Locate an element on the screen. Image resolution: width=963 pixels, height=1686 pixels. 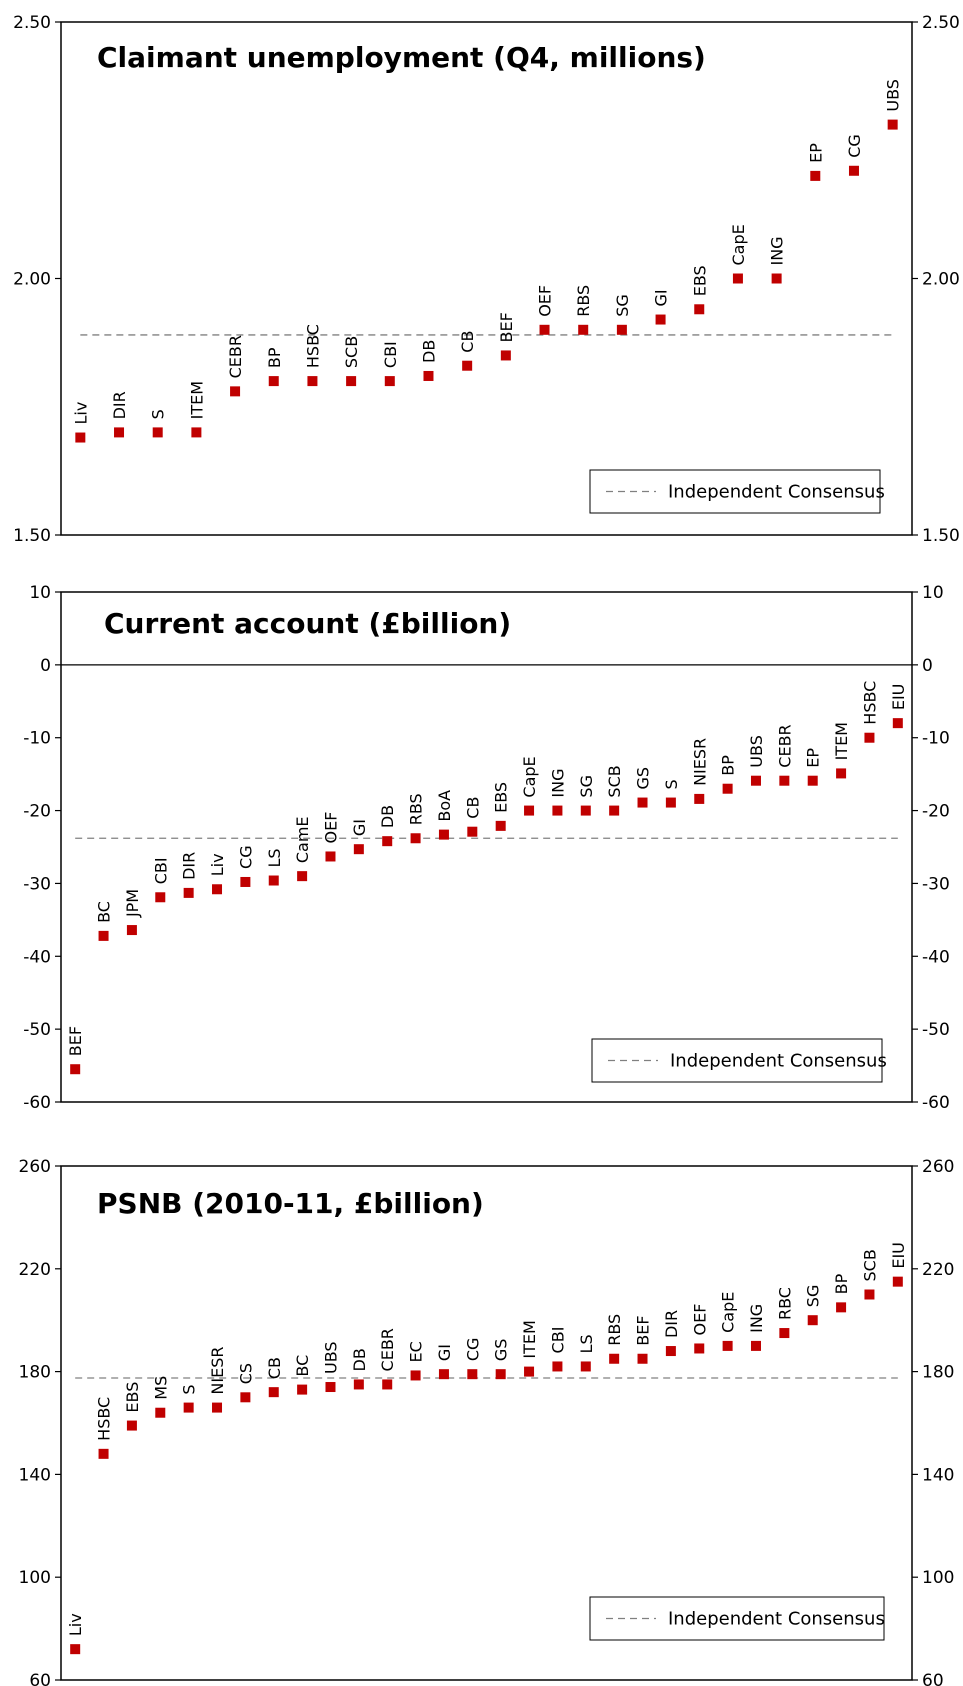
y-tick-label-right: 260 is located at coordinates (938, 1167).